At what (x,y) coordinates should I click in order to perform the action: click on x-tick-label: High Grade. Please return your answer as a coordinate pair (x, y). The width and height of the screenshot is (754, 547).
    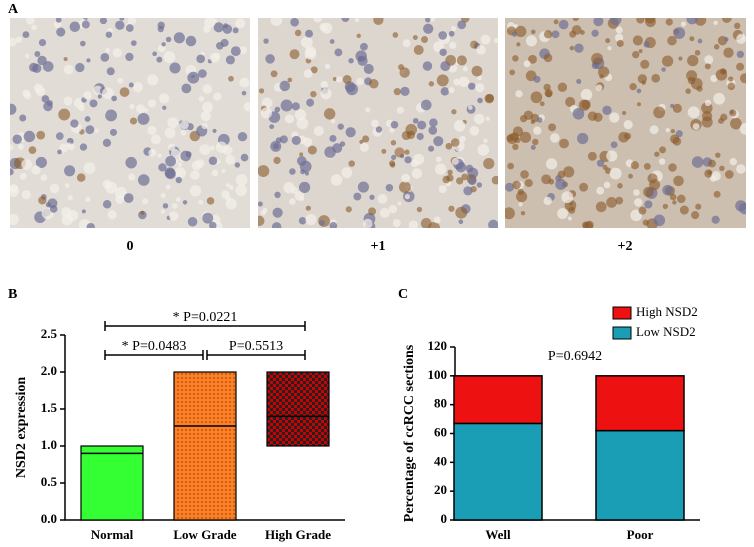
    Looking at the image, I should click on (298, 534).